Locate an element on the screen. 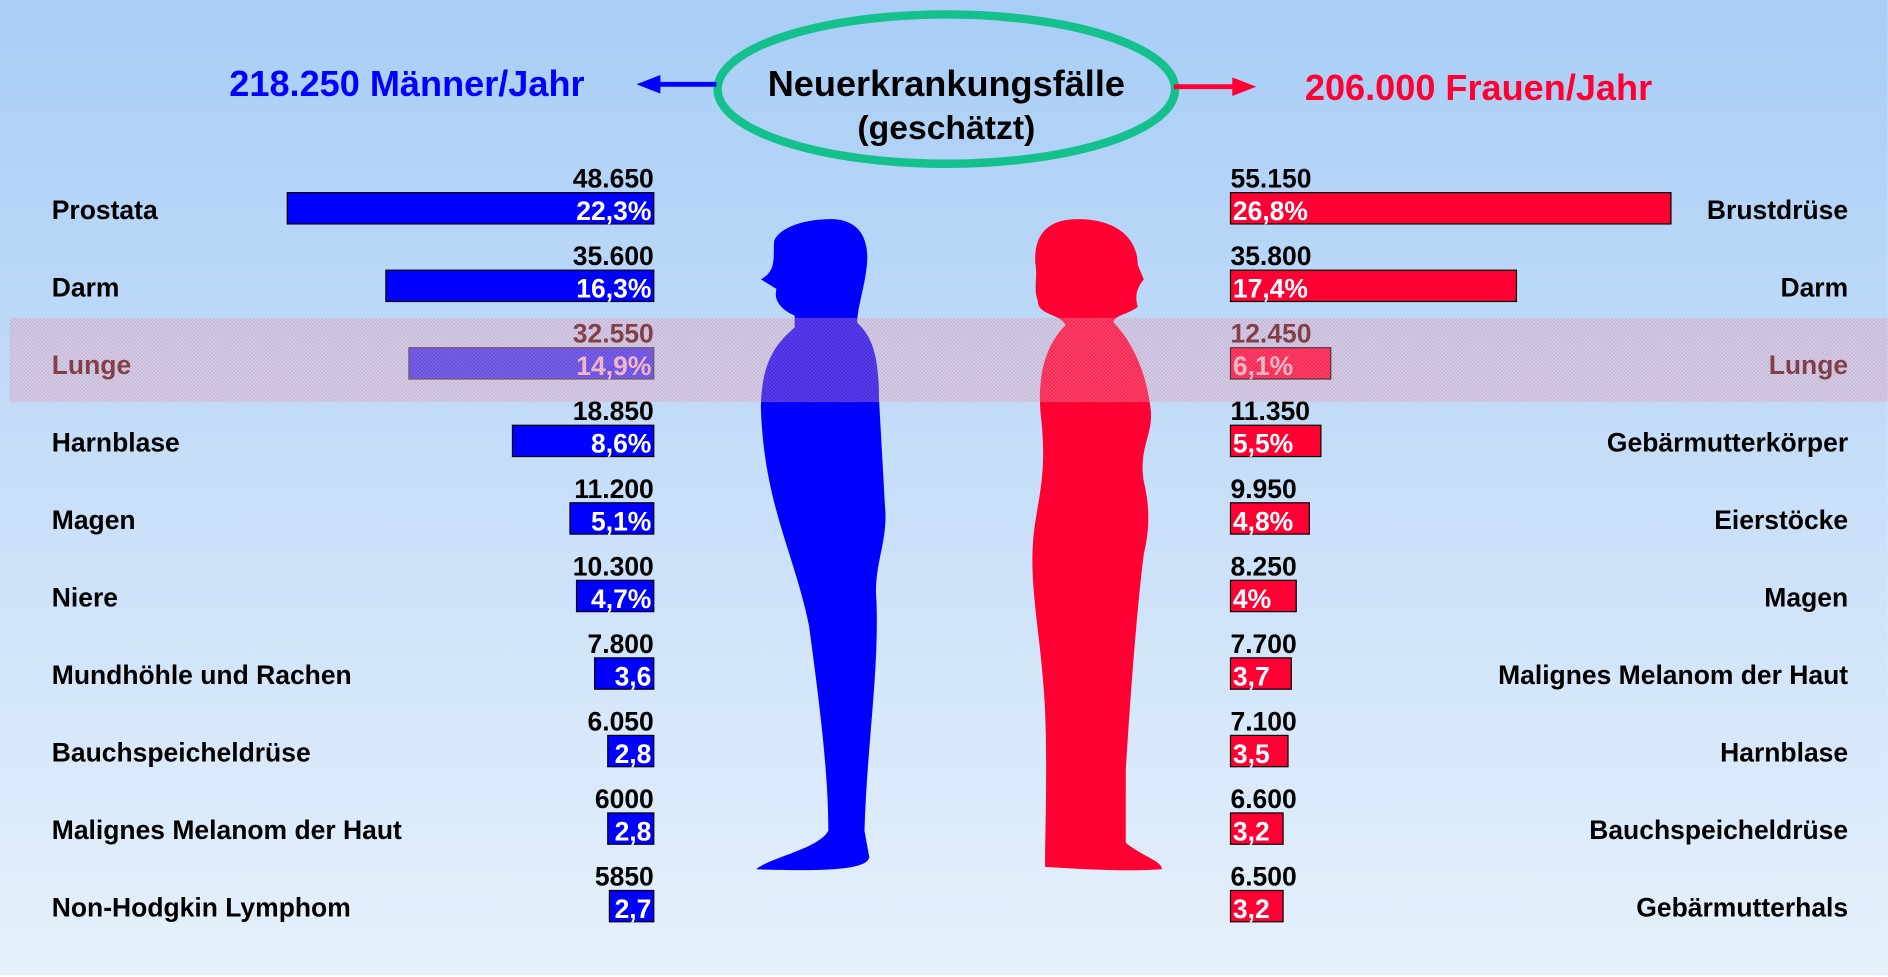 Image resolution: width=1888 pixels, height=977 pixels. value-label: 4,7% is located at coordinates (621, 599).